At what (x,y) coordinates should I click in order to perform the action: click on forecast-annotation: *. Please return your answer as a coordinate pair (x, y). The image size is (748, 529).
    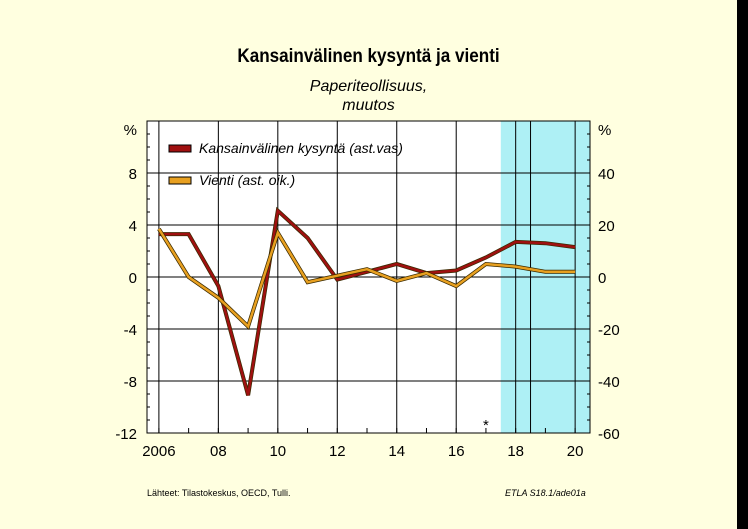
    Looking at the image, I should click on (486, 425).